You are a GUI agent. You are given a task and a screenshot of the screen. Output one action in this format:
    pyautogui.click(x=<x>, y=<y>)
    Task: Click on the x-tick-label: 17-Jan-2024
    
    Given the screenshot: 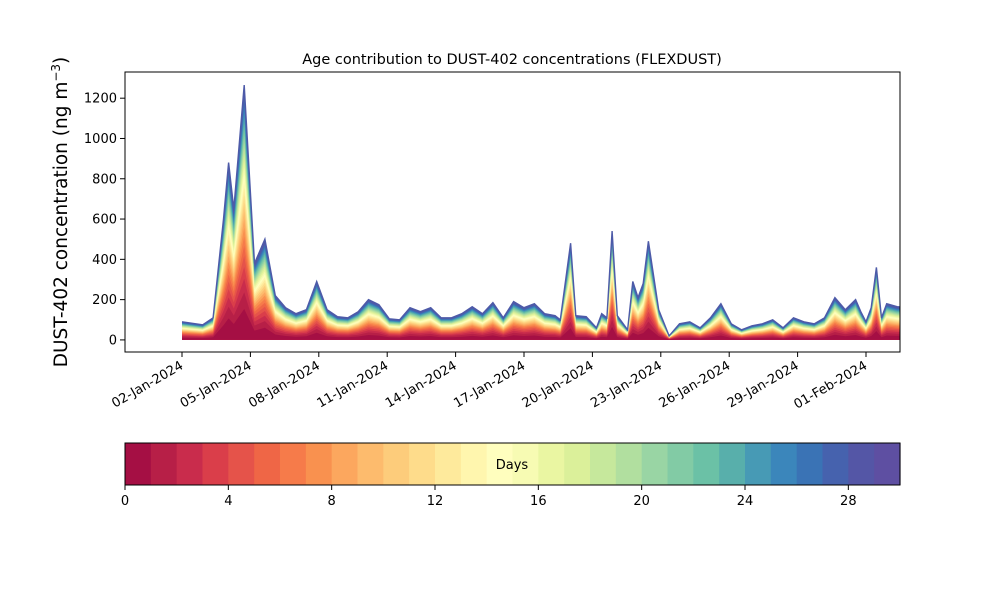 What is the action you would take?
    pyautogui.click(x=489, y=384)
    